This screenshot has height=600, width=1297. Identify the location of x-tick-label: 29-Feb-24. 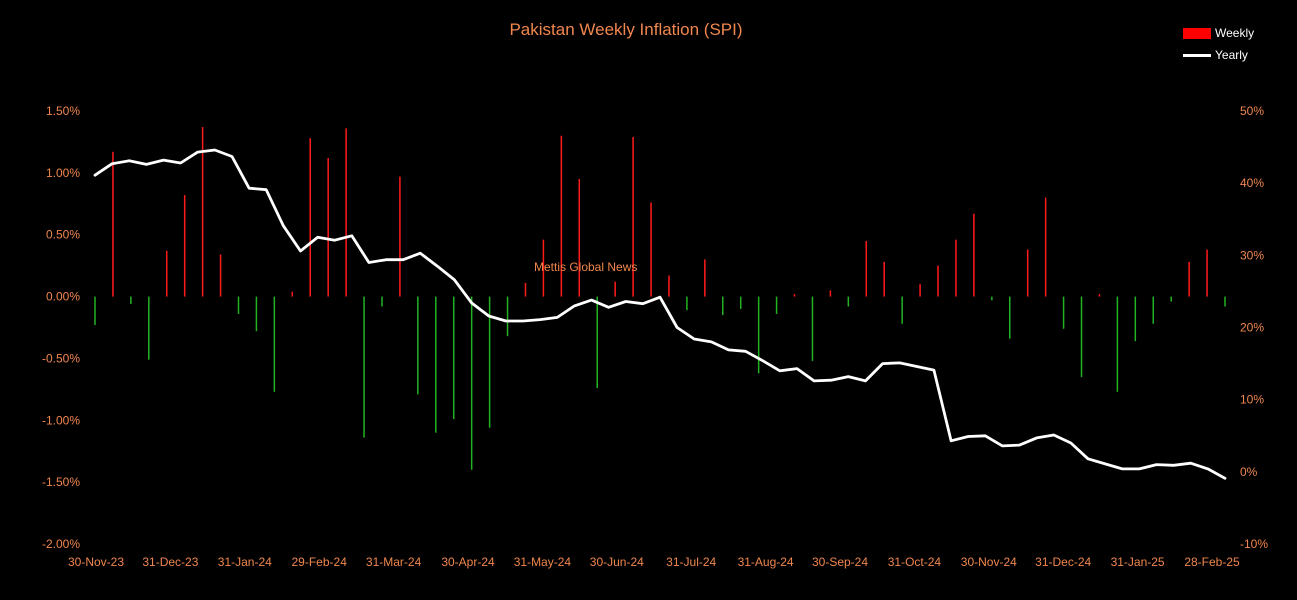
(320, 562).